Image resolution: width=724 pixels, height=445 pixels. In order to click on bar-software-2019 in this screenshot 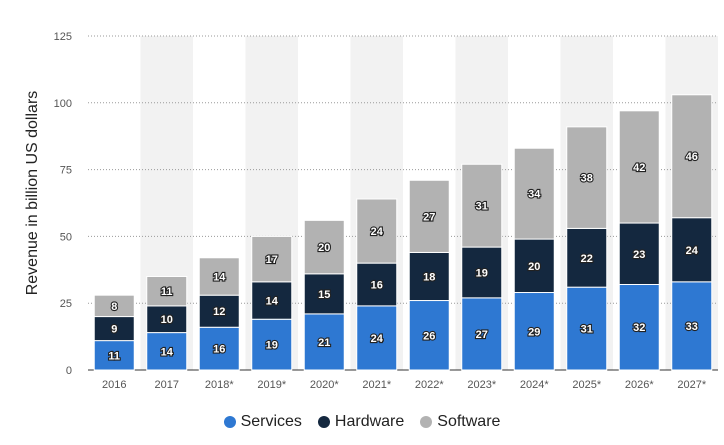, I will do `click(272, 259)`.